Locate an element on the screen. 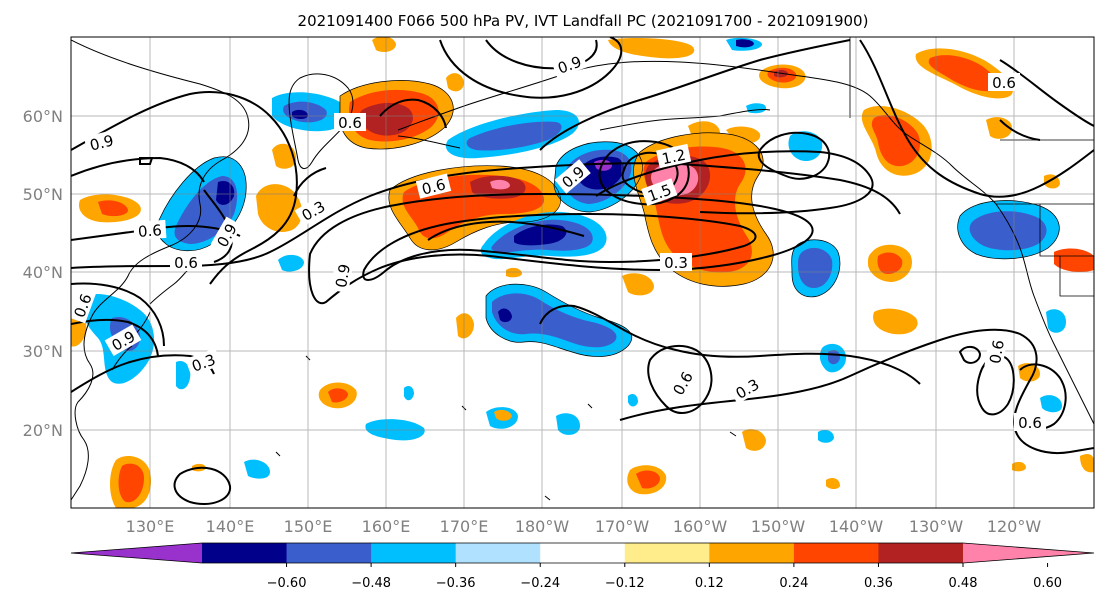 This screenshot has height=601, width=1105. colorbar-segments is located at coordinates (582, 553).